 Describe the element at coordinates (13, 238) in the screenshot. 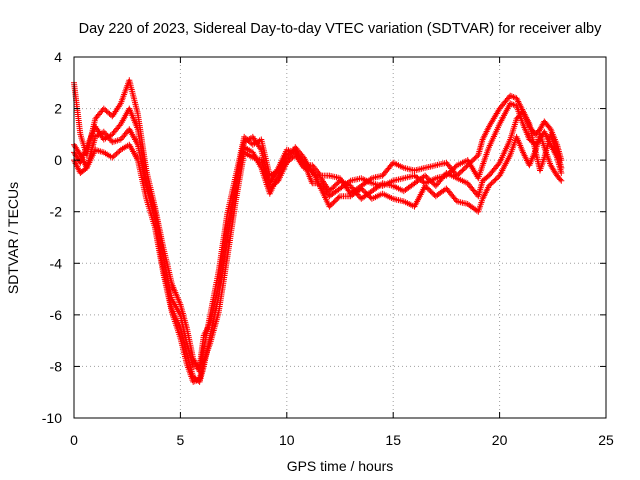

I see `y-axis-label: SDTVAR / TECUs` at that location.